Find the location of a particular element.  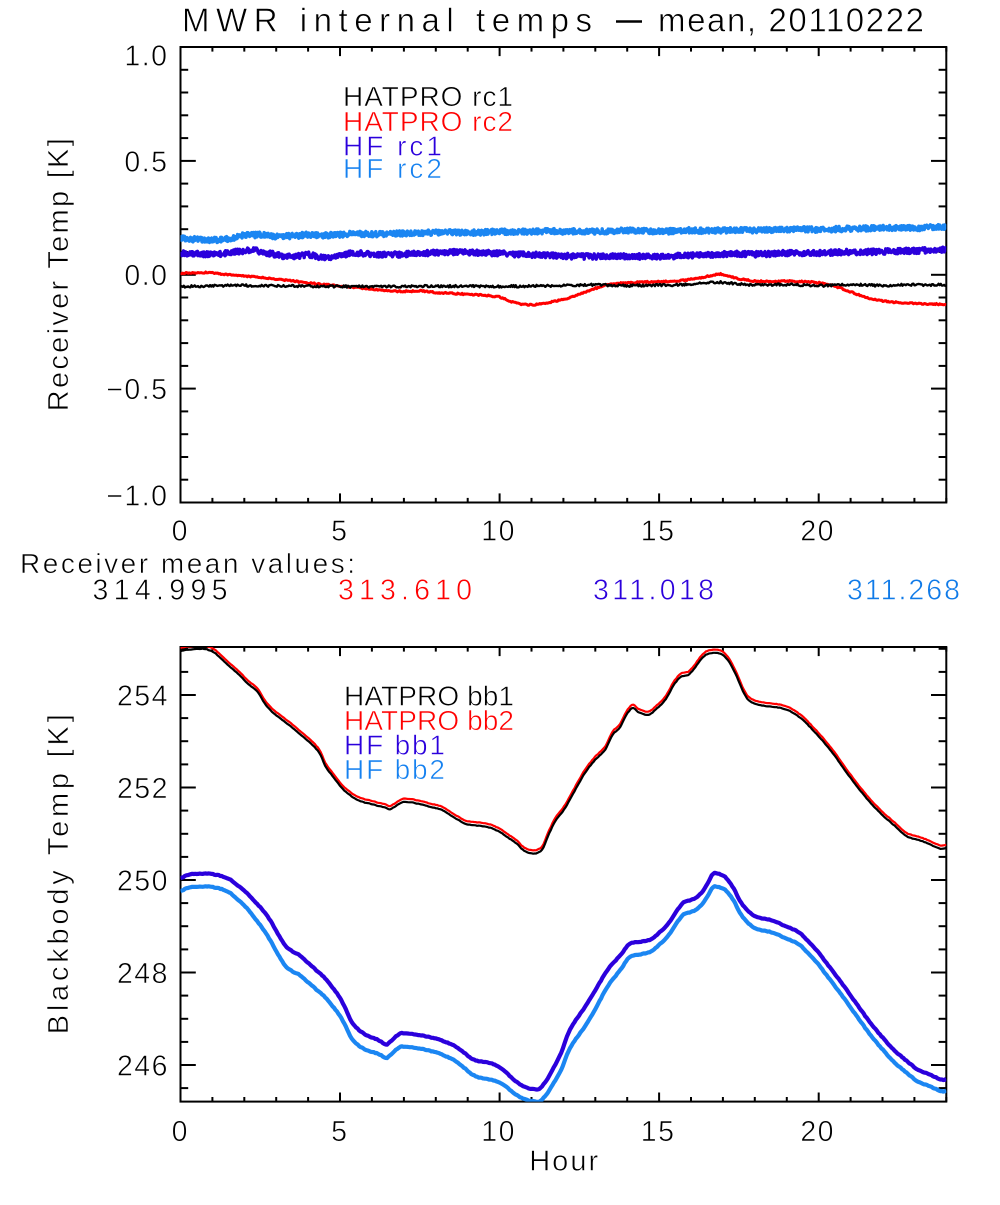

svg-text: 246 is located at coordinates (143, 1066).